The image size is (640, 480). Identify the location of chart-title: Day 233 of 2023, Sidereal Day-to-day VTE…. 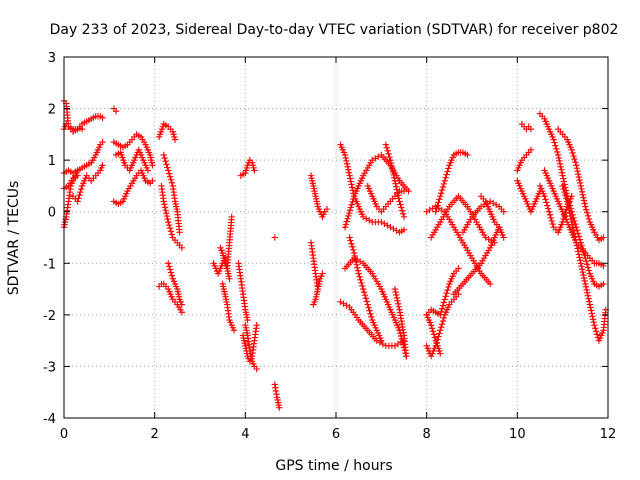
(334, 30).